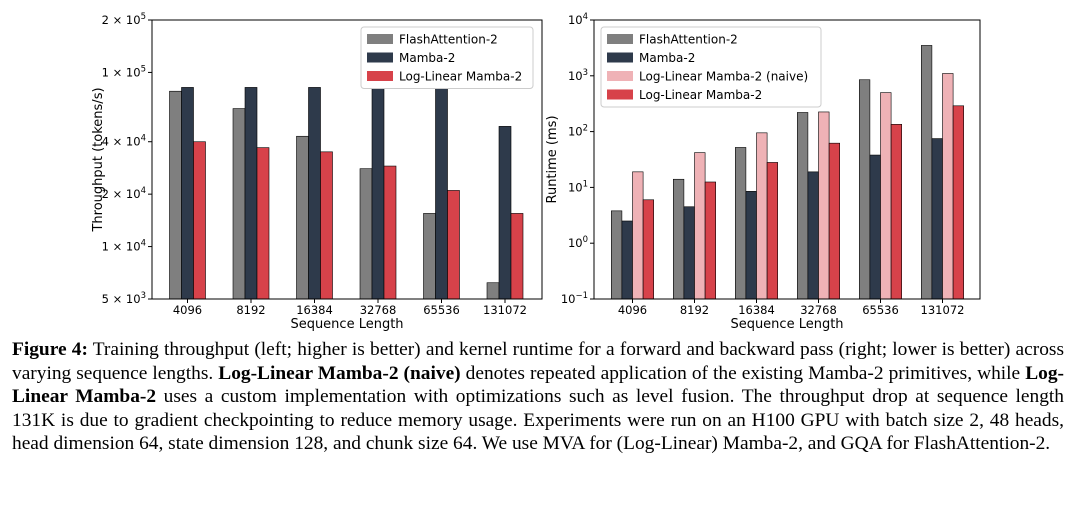  I want to click on y-tick-label: 10⁰, so click(578, 242).